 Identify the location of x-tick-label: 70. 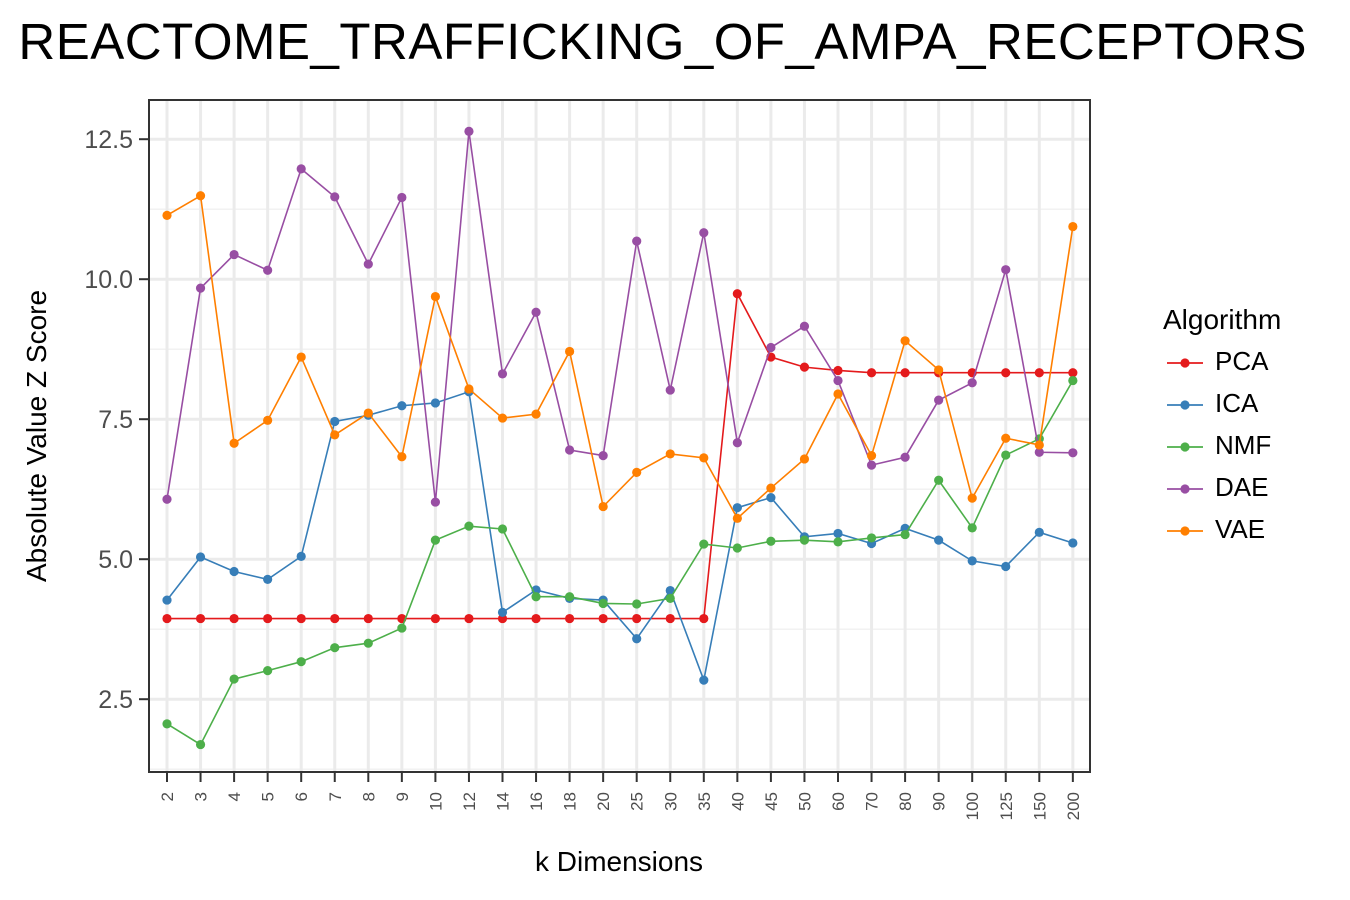
(872, 801).